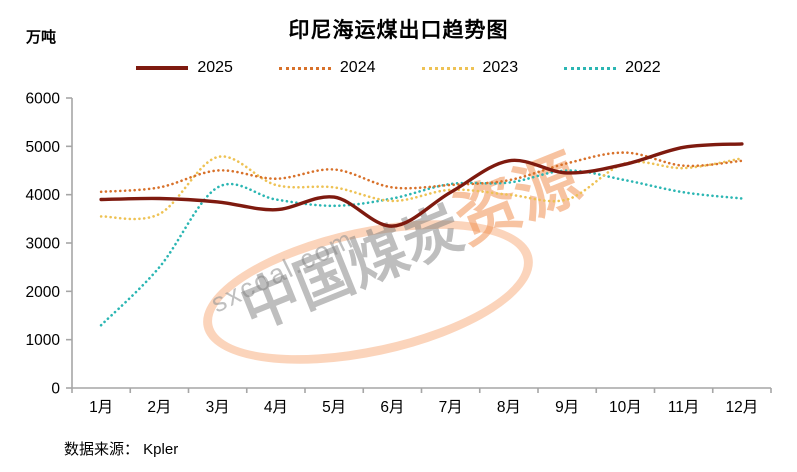 This screenshot has width=797, height=472. What do you see at coordinates (304, 68) in the screenshot?
I see `legend-swatch-2024` at bounding box center [304, 68].